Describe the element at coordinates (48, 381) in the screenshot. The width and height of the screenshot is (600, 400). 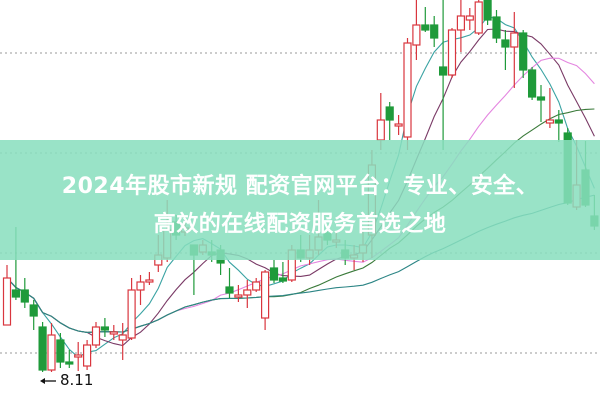
I see `low-marker-arrow-icon` at that location.